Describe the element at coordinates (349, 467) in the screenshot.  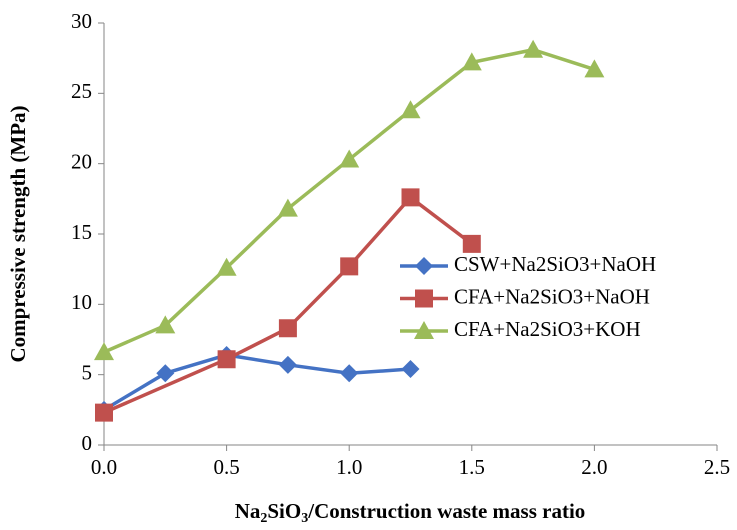
I see `x-tick-label: 1.0` at that location.